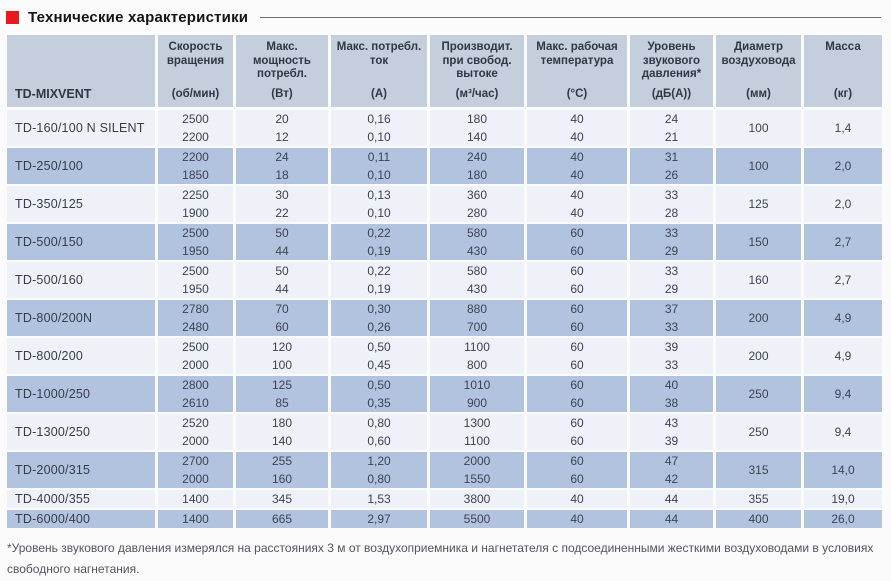 The image size is (891, 581). Describe the element at coordinates (379, 499) in the screenshot. I see `current-cell: 1,53` at that location.